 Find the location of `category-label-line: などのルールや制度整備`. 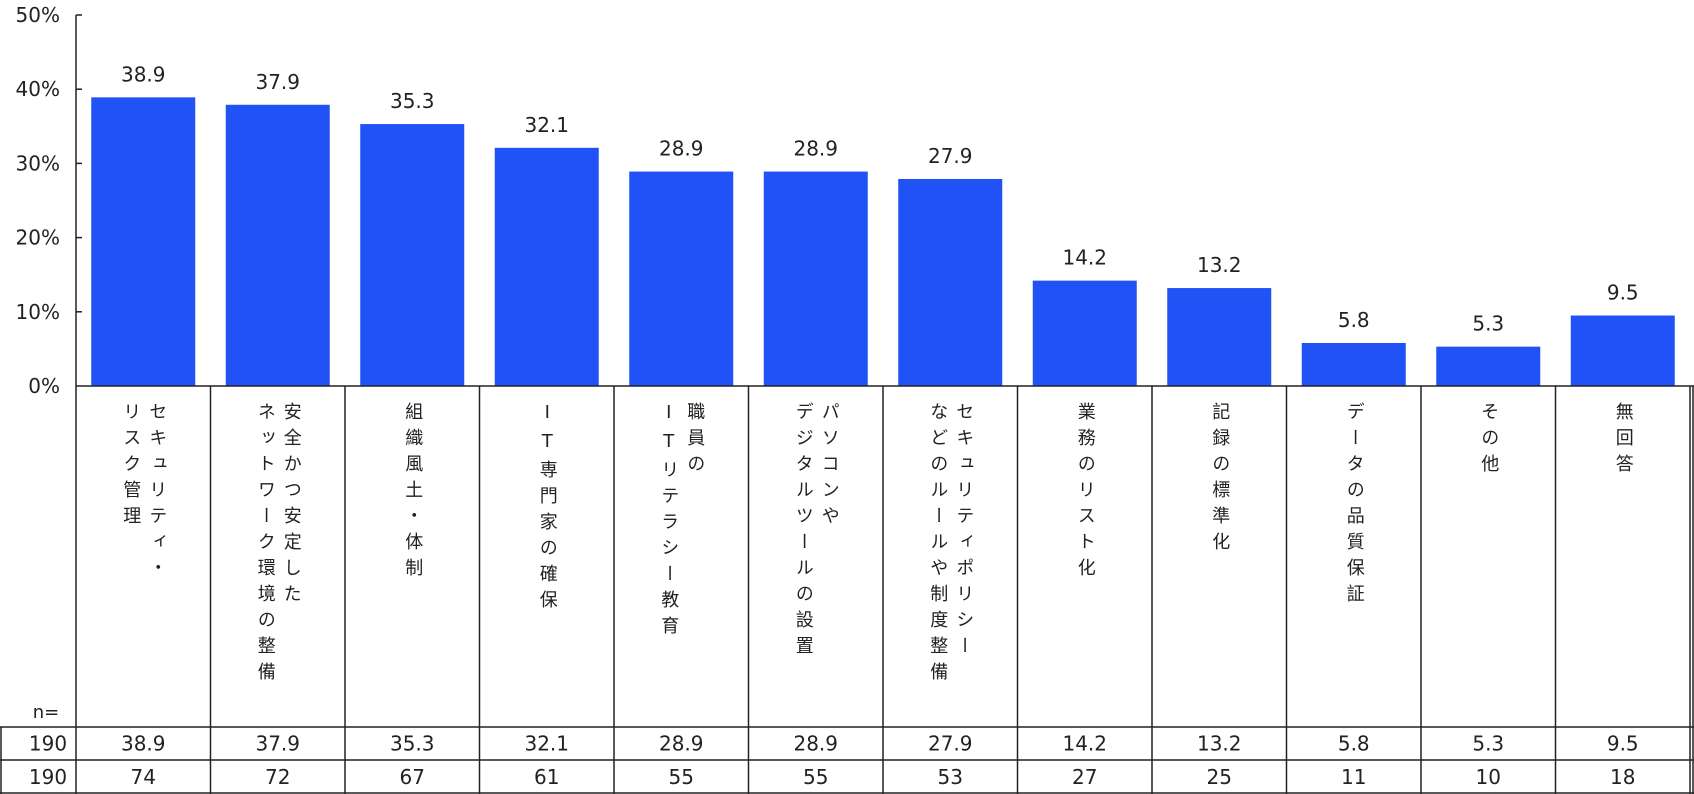

category-label-line: などのルールや制度整備 is located at coordinates (938, 545).